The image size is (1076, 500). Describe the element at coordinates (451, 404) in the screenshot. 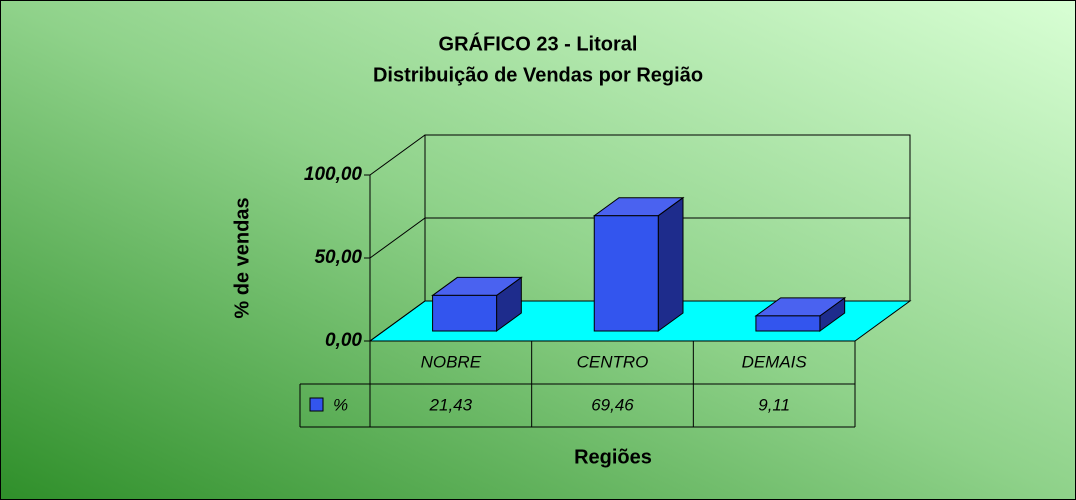

I see `table-value: 21,43` at that location.